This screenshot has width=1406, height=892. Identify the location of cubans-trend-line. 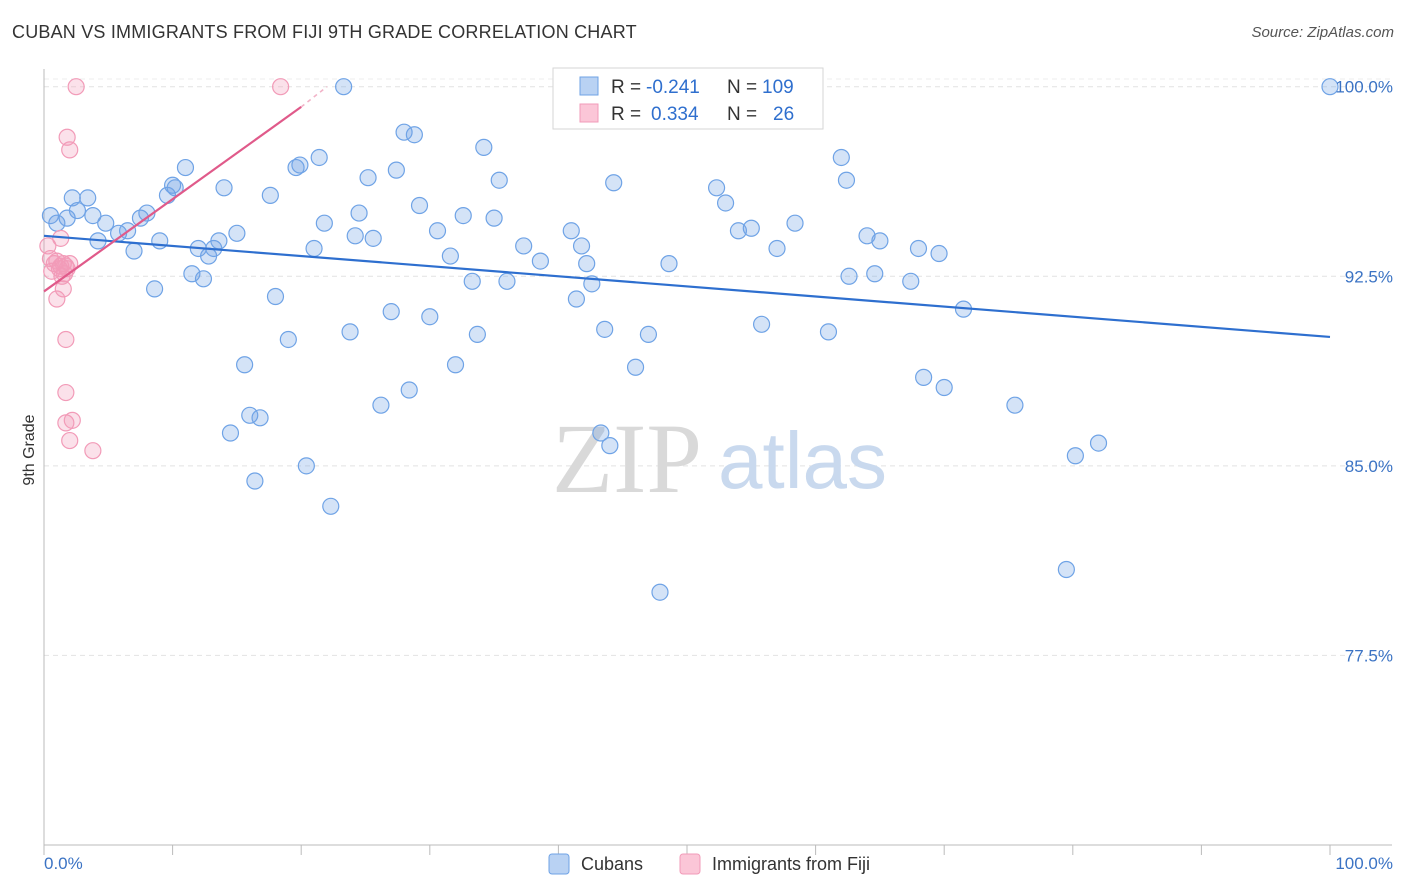
(687, 286).